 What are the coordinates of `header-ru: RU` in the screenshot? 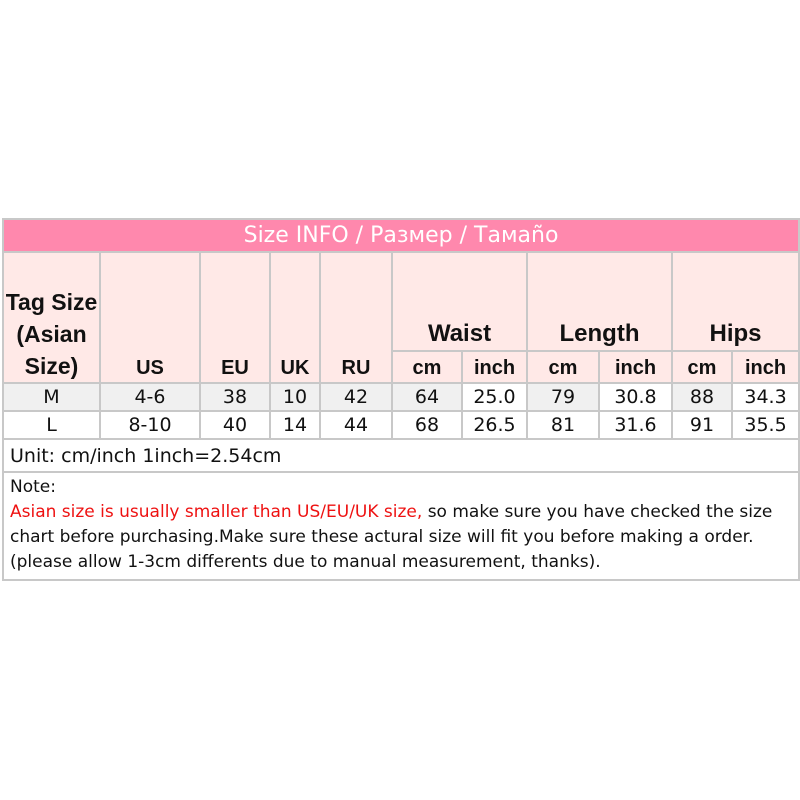 It's located at (356, 317).